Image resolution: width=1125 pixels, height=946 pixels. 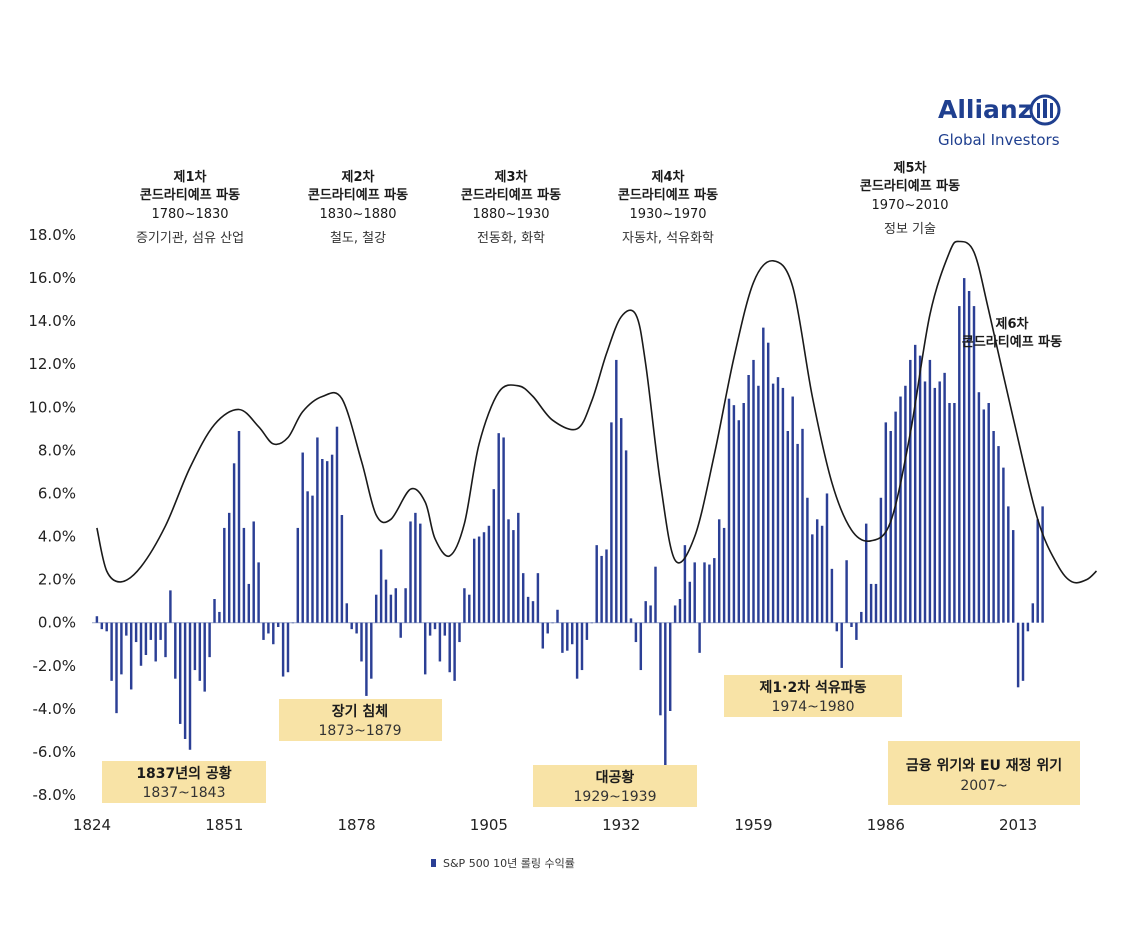 I want to click on wave-5-years: 1970~2010, so click(x=909, y=205).